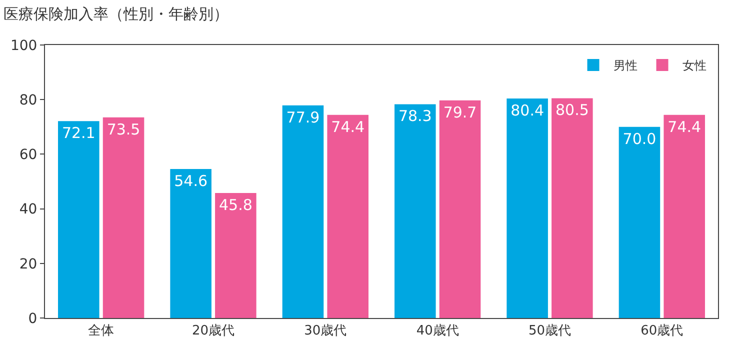 This screenshot has height=349, width=729. What do you see at coordinates (28, 100) in the screenshot?
I see `y-tick-label: 80` at bounding box center [28, 100].